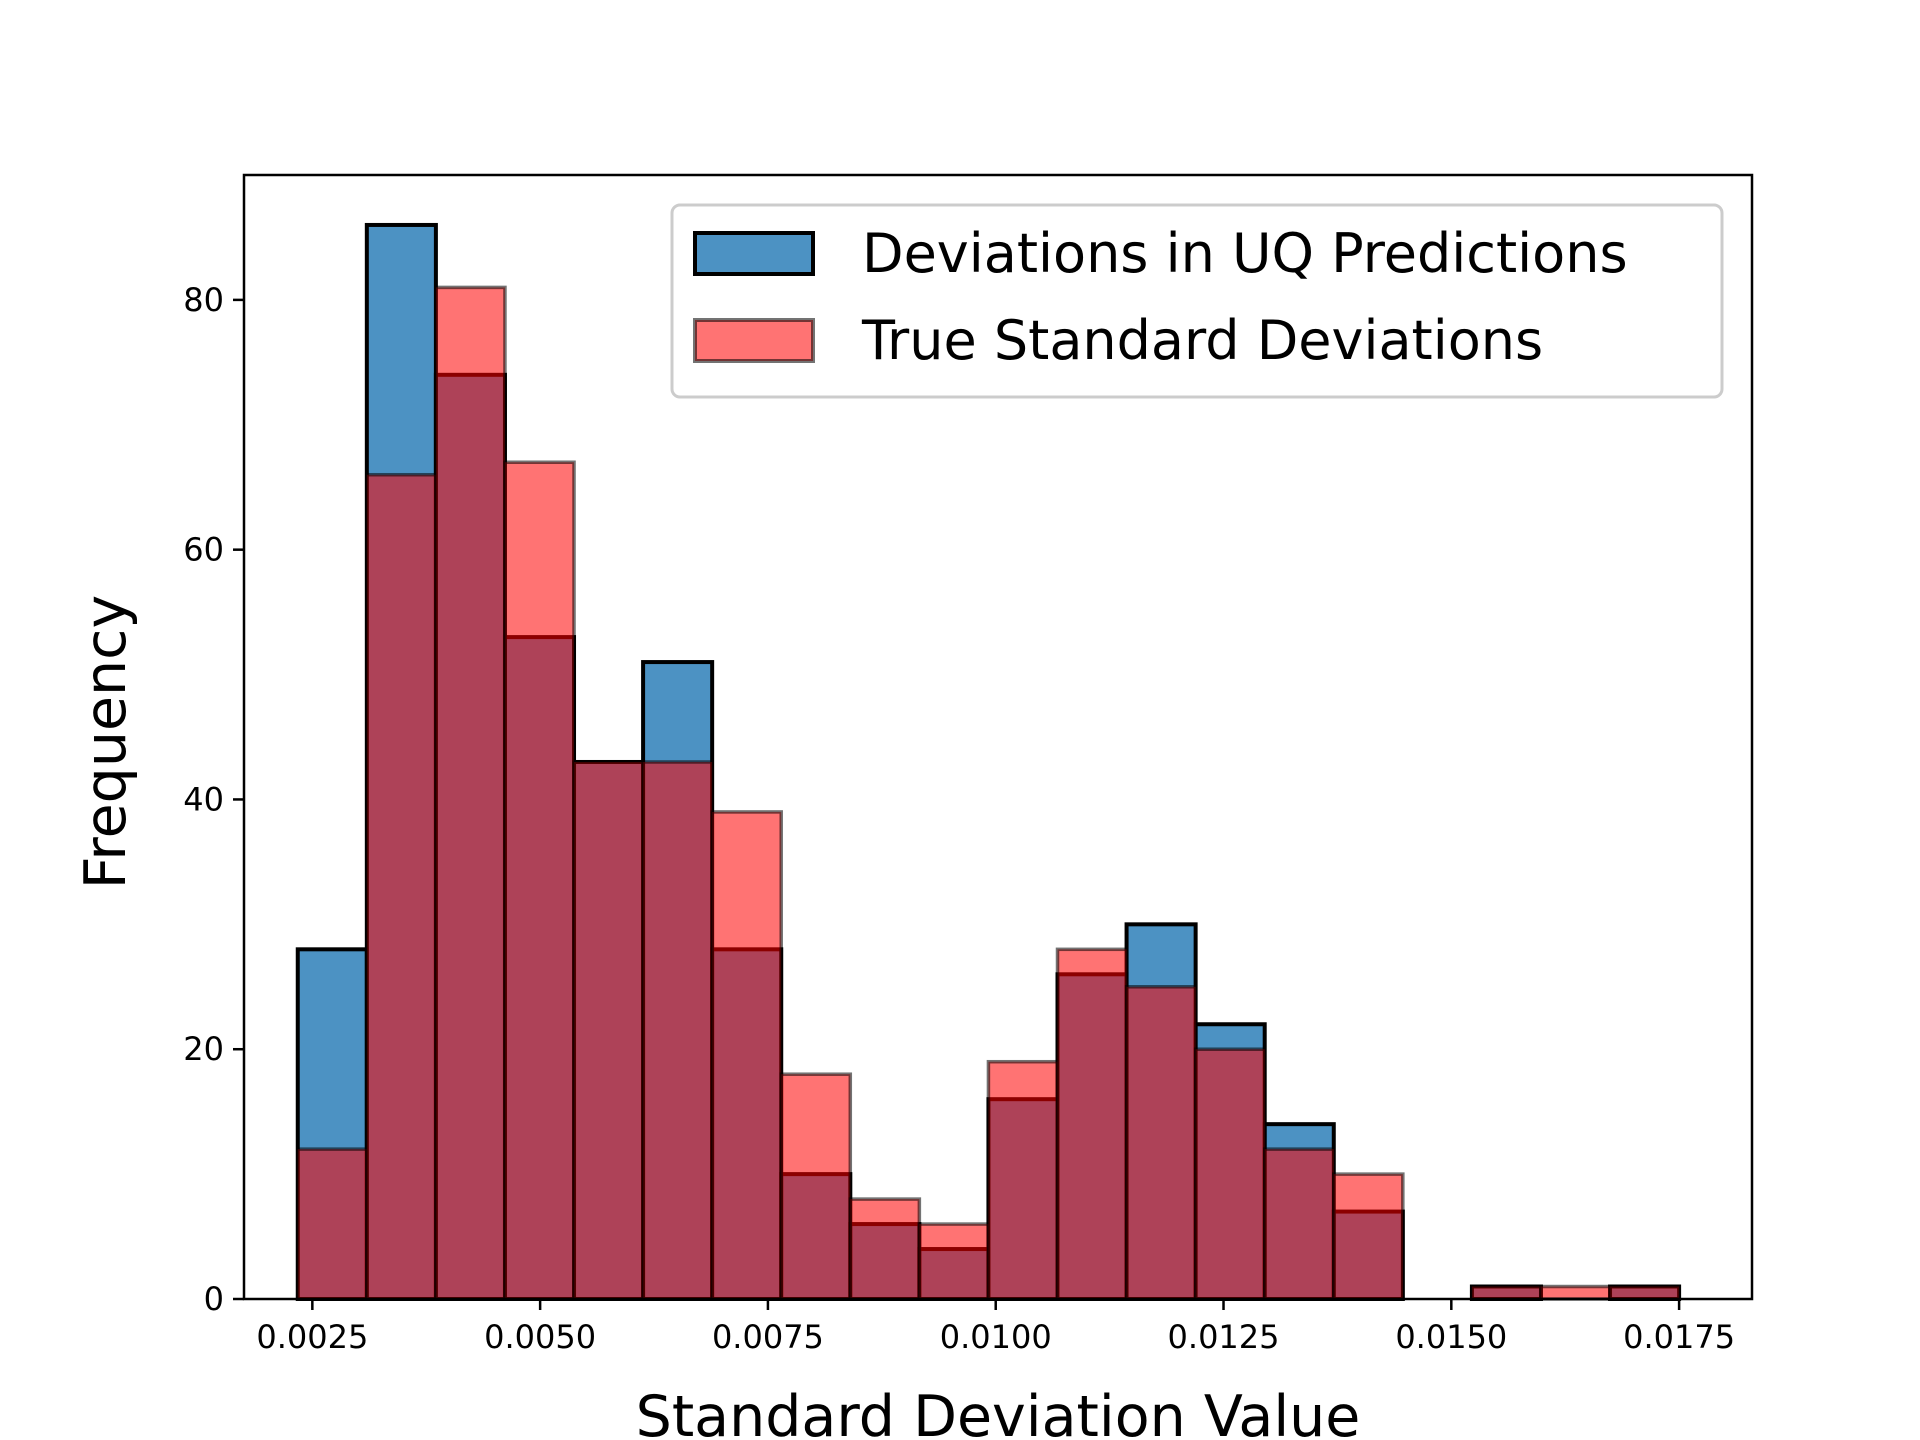  What do you see at coordinates (996, 1337) in the screenshot?
I see `x-tick-label: 0.0100` at bounding box center [996, 1337].